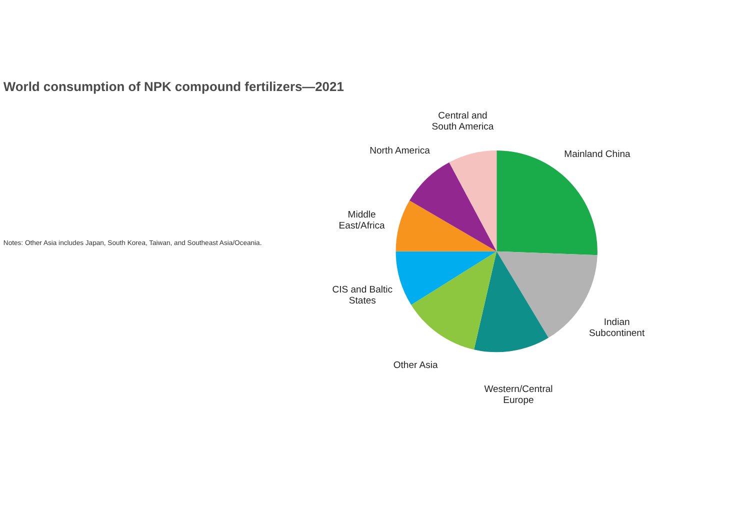 This screenshot has width=748, height=514. Describe the element at coordinates (362, 221) in the screenshot. I see `slice-label: Middle East/Africa` at that location.